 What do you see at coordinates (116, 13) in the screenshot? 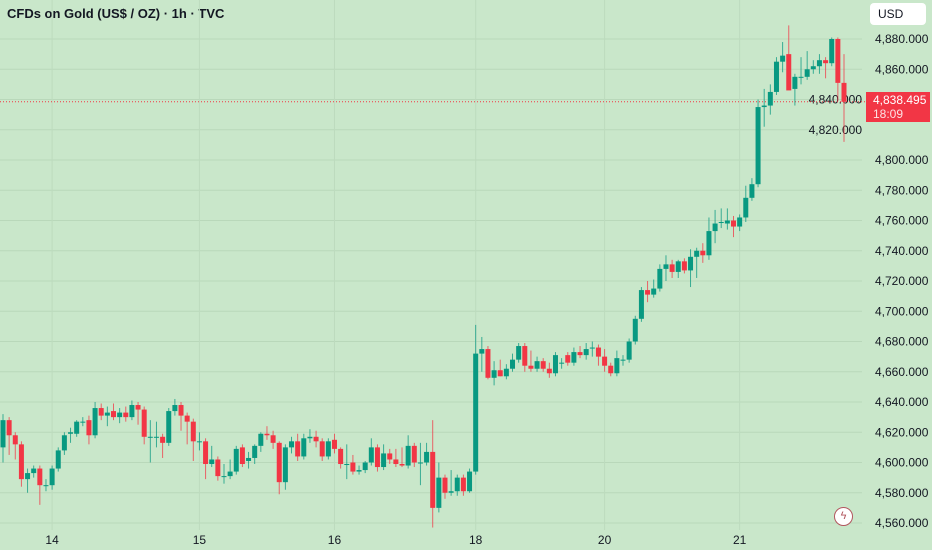
I see `chart-title: CFDs on Gold (US$ / OZ) · 1h · TVC` at bounding box center [116, 13].